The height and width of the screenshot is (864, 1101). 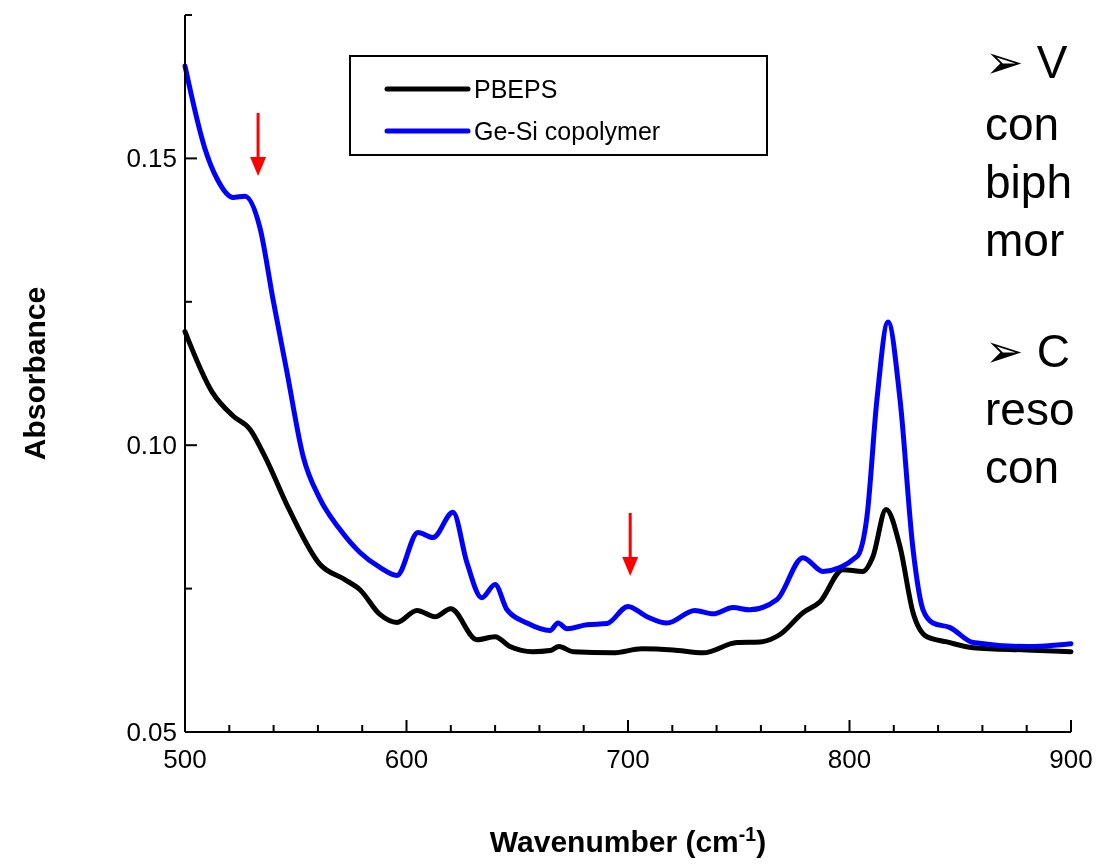 I want to click on annotation: ➢ C, so click(x=1027, y=351).